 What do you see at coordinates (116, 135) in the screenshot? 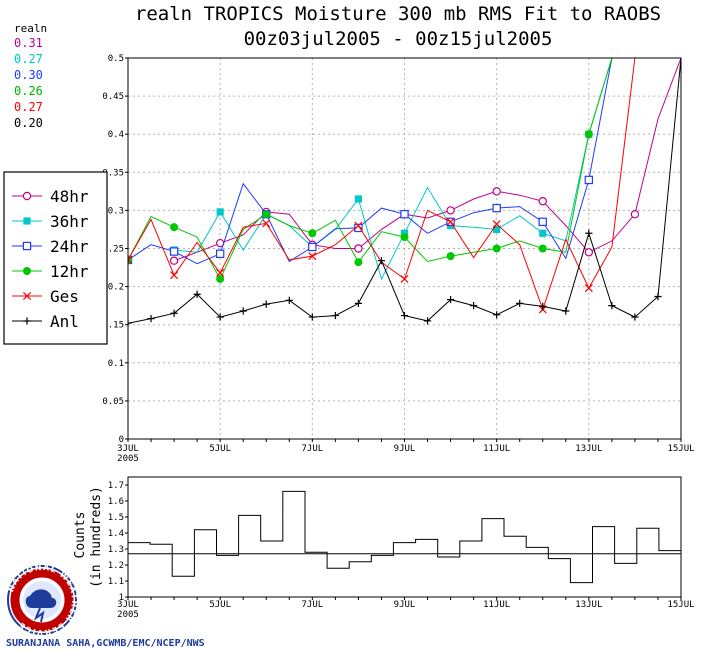
I see `upper-ytick-label: 0.4` at bounding box center [116, 135].